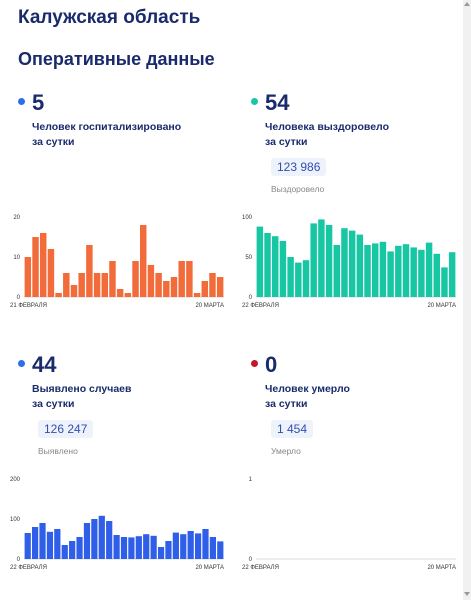 The image size is (471, 600). What do you see at coordinates (15, 480) in the screenshot?
I see `y-tick-label: 200` at bounding box center [15, 480].